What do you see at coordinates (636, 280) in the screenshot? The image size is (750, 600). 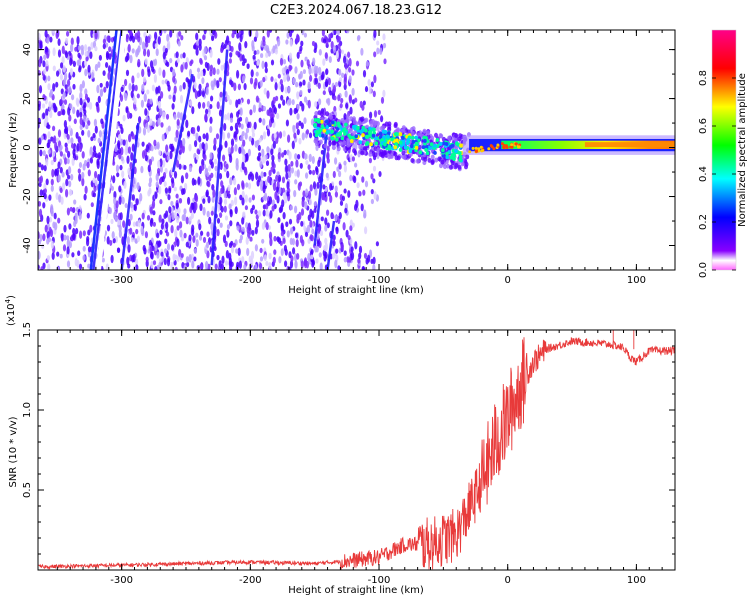 I see `spectrogram-x-tick-label: 100` at bounding box center [636, 280].